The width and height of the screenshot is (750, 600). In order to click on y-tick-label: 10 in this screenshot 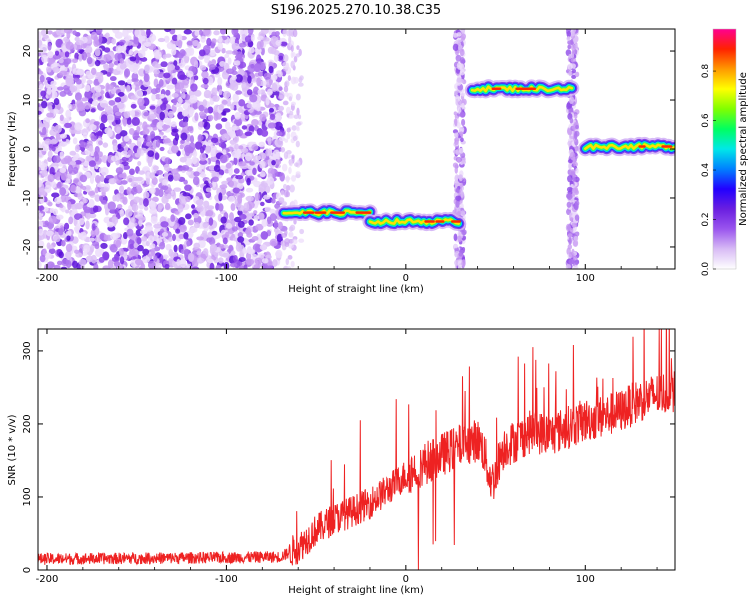, I will do `click(27, 100)`.